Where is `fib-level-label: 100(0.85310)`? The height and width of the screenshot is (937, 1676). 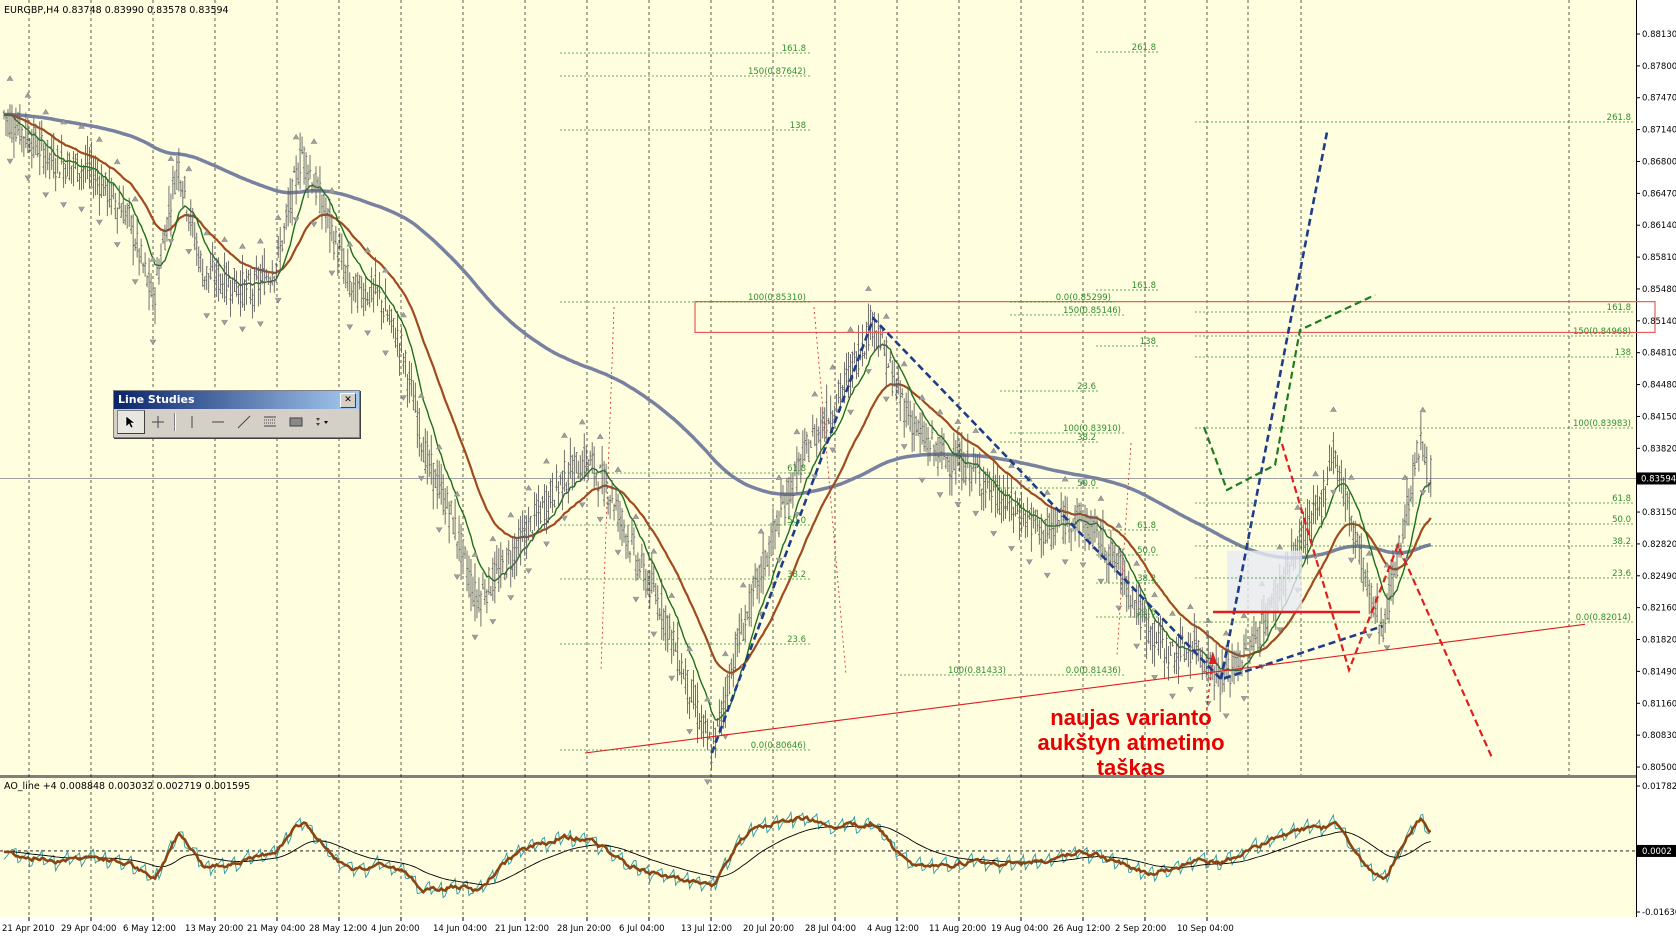
fib-level-label: 100(0.85310) is located at coordinates (777, 298).